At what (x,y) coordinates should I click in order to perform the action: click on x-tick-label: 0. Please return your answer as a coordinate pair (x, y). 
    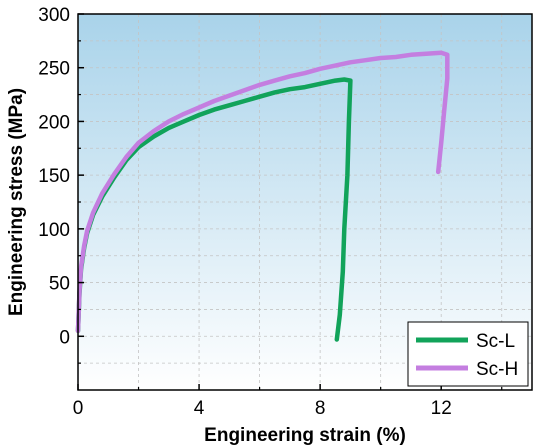
    Looking at the image, I should click on (78, 408).